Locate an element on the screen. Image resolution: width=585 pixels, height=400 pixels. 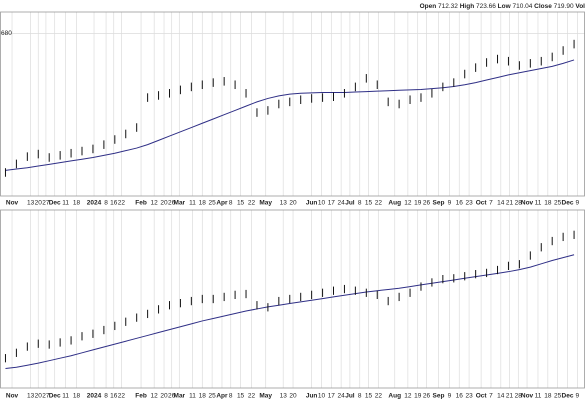
volume-label: Vol is located at coordinates (580, 6).